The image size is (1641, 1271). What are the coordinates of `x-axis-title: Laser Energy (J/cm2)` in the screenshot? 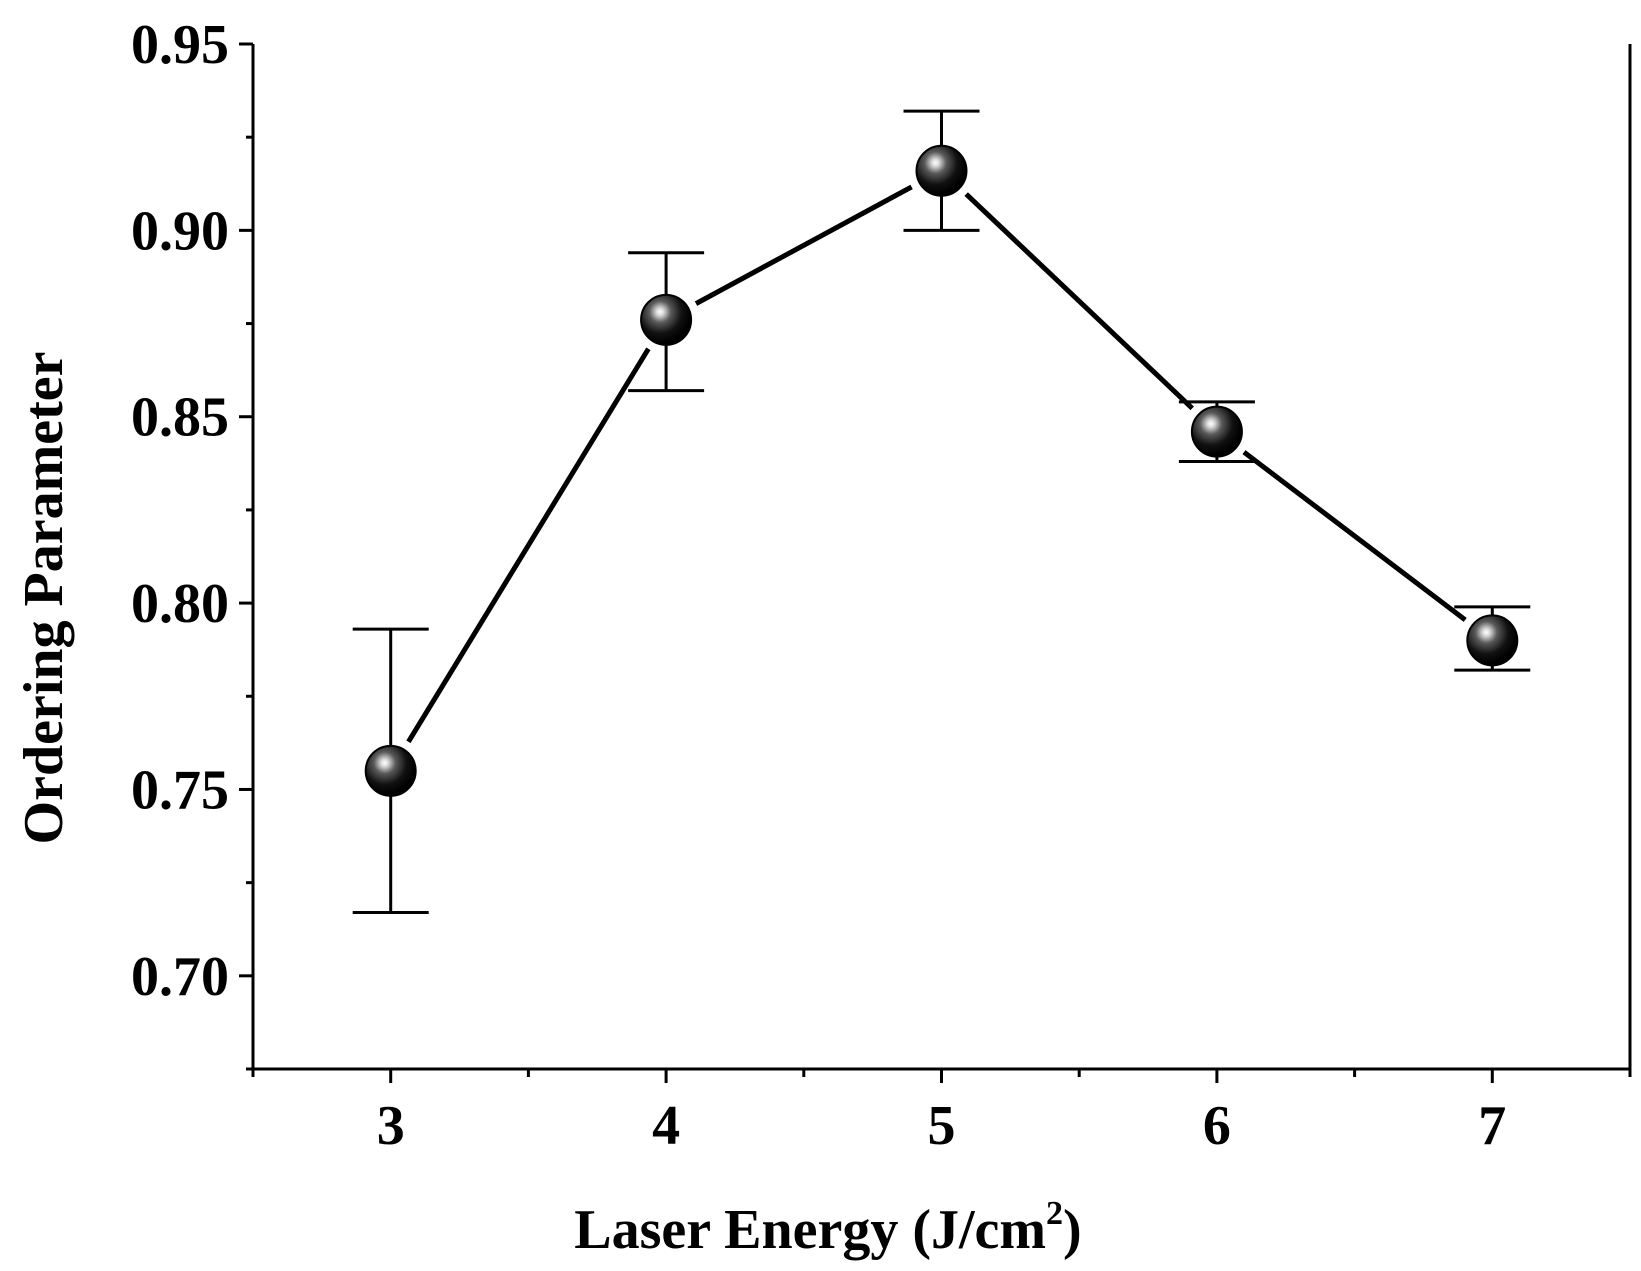 It's located at (827, 1228).